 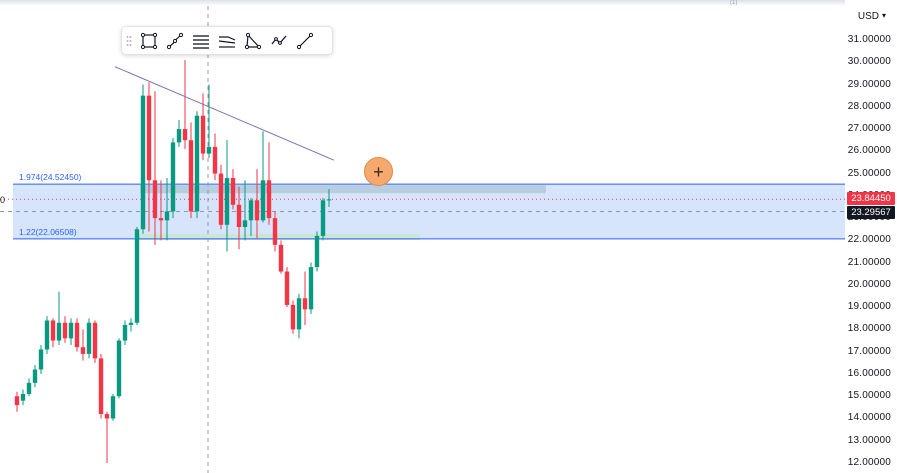 What do you see at coordinates (279, 40) in the screenshot?
I see `zigzag-icon` at bounding box center [279, 40].